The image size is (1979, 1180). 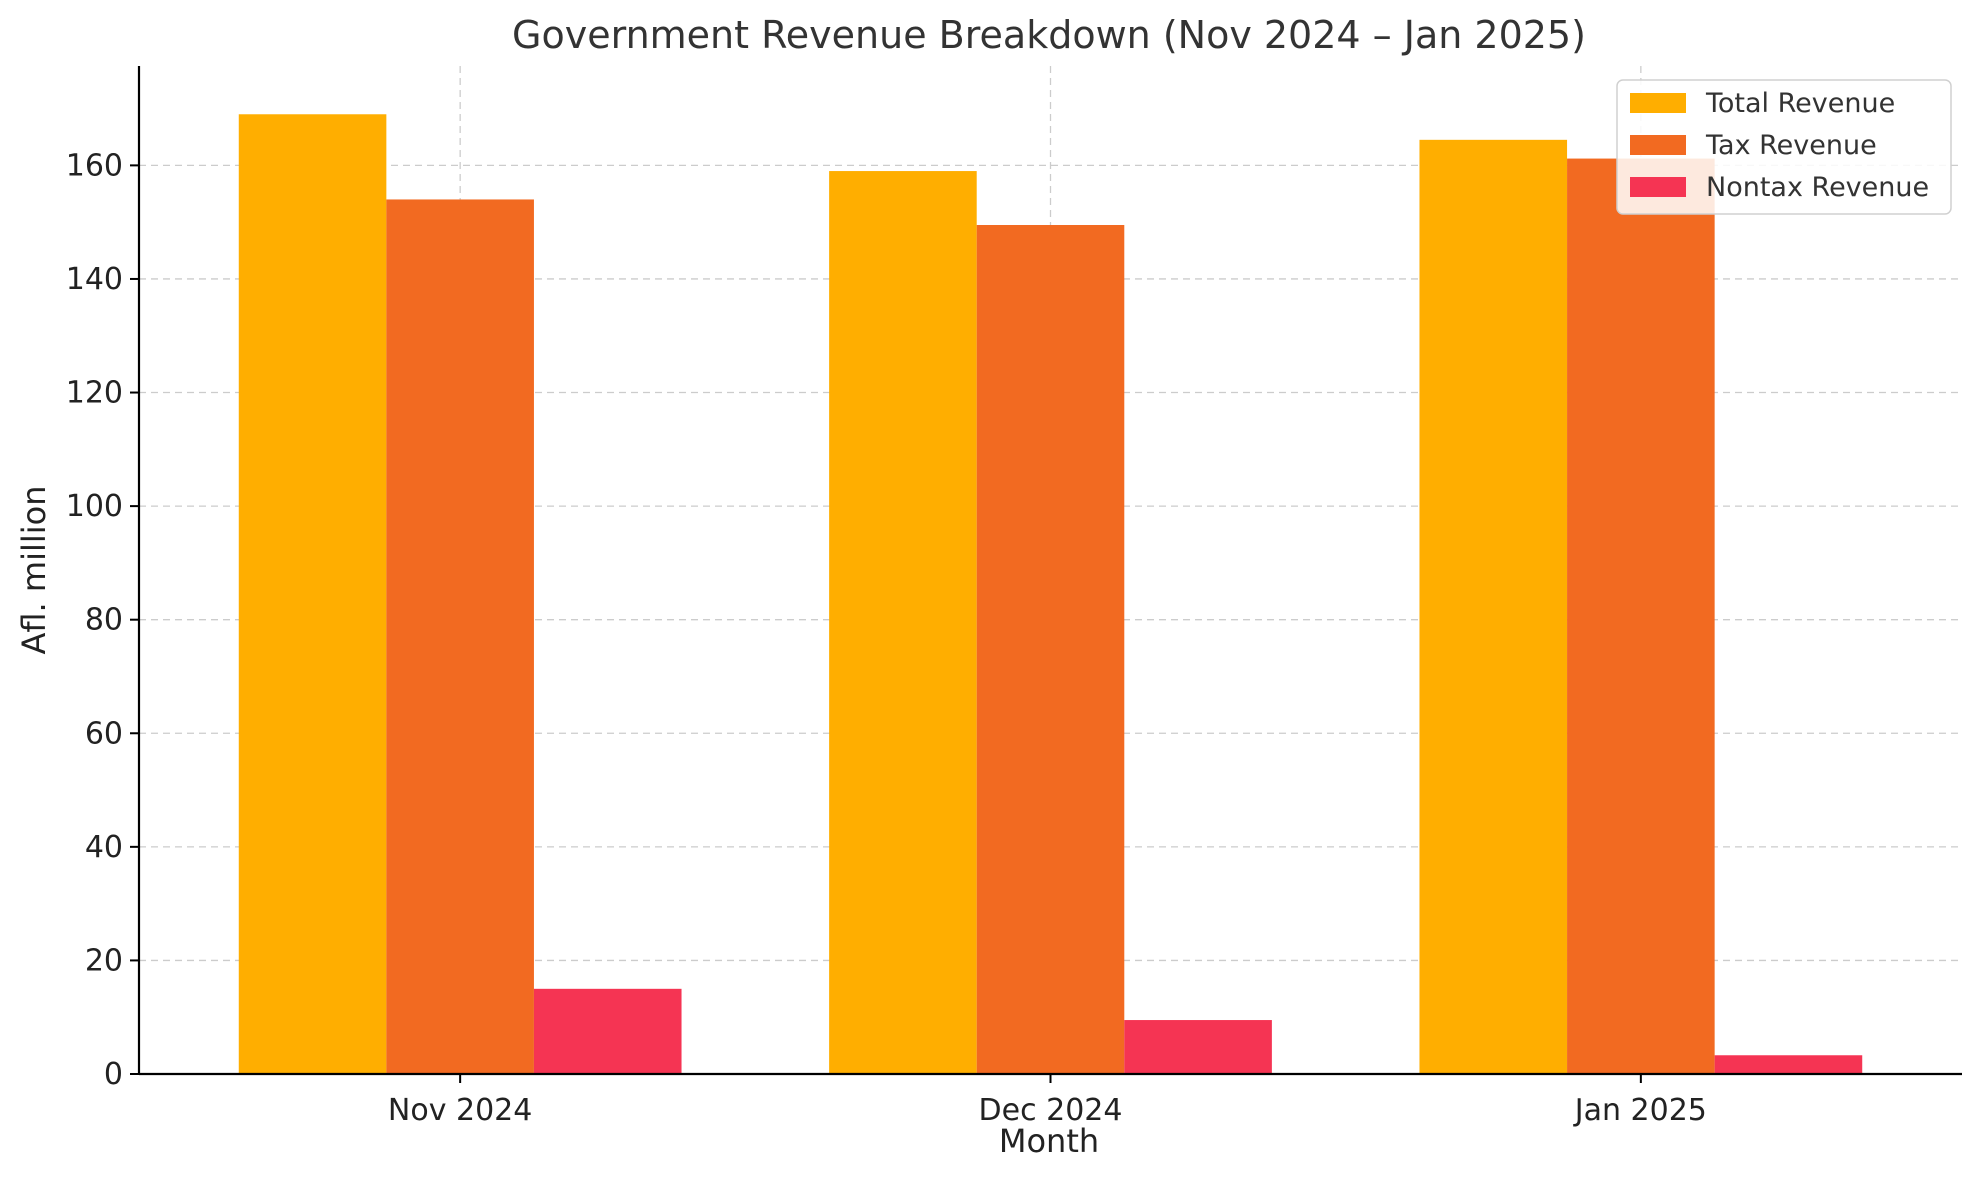 What do you see at coordinates (312, 594) in the screenshot?
I see `bar-total-revenue-nov-2024` at bounding box center [312, 594].